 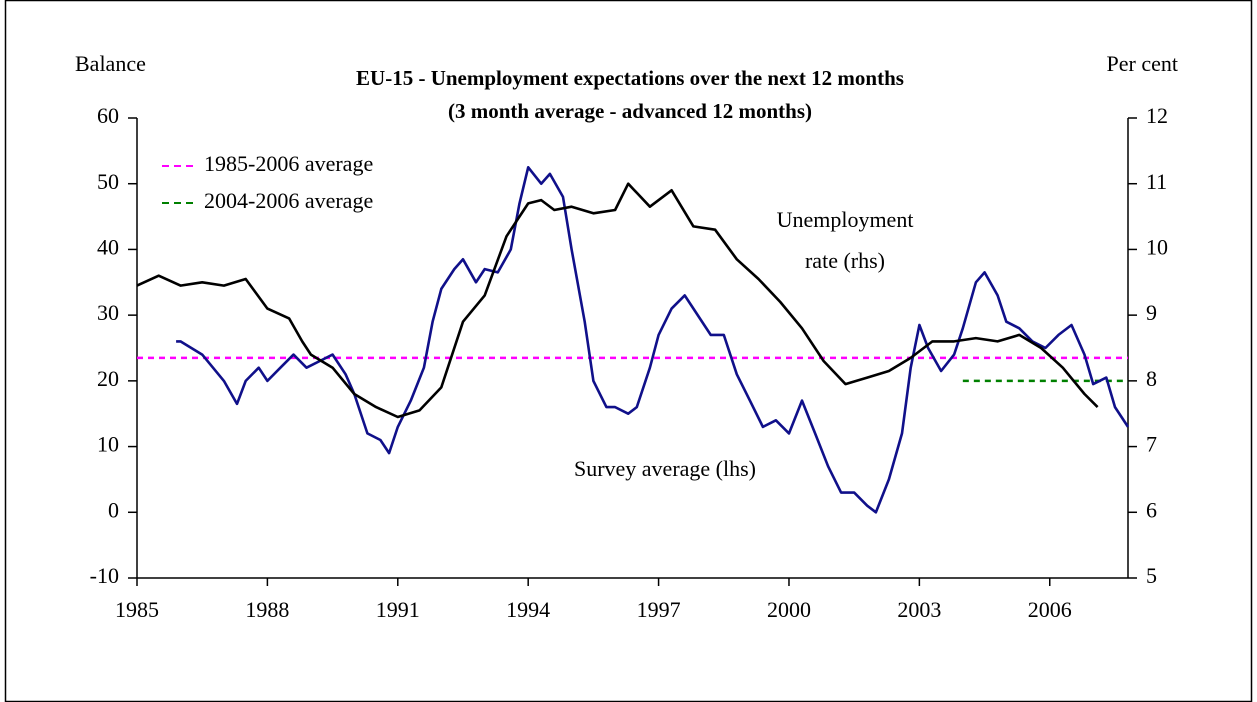 What do you see at coordinates (108, 378) in the screenshot?
I see `y-tick-label: 20` at bounding box center [108, 378].